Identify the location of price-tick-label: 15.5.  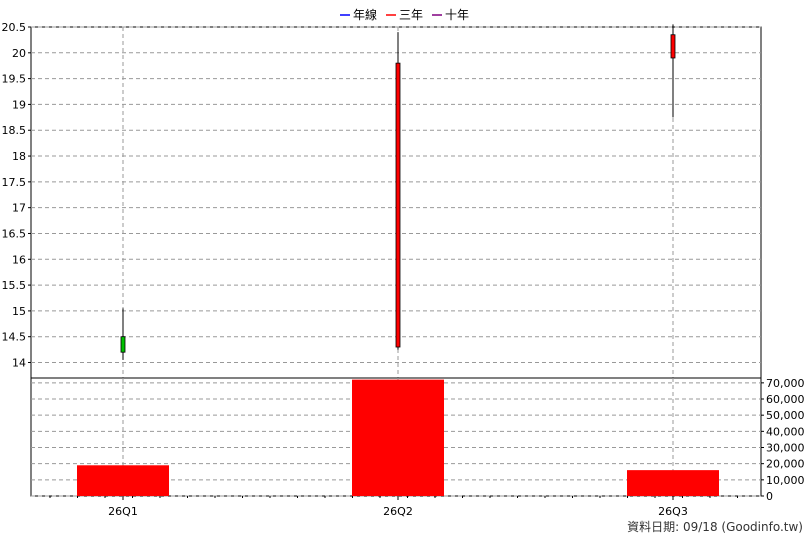
(14, 285).